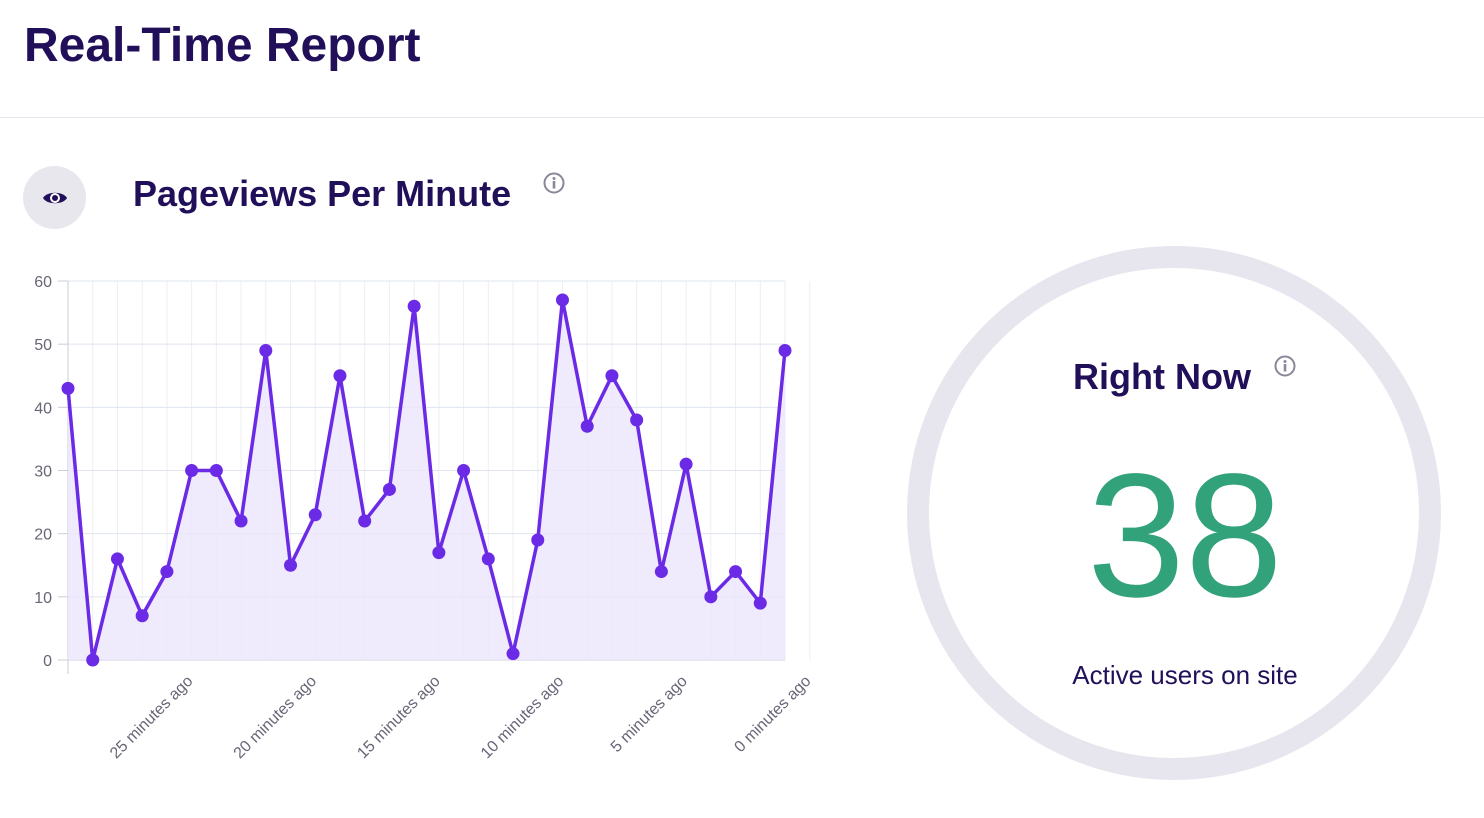 This screenshot has width=1484, height=818. I want to click on x-tick-label: 20 minutes ago, so click(275, 717).